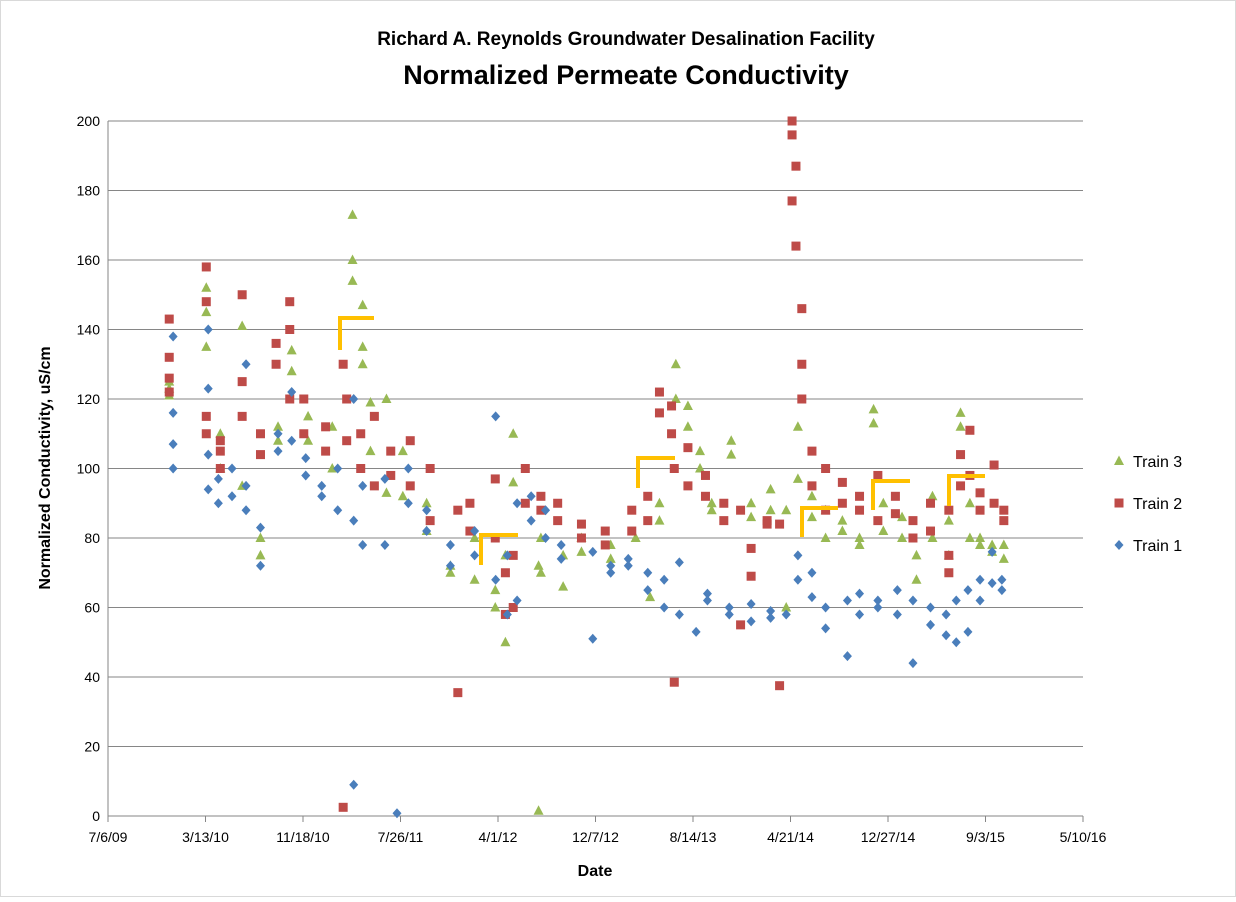 The width and height of the screenshot is (1236, 902). Describe the element at coordinates (595, 837) in the screenshot. I see `x-tick-label: 12/7/12` at that location.